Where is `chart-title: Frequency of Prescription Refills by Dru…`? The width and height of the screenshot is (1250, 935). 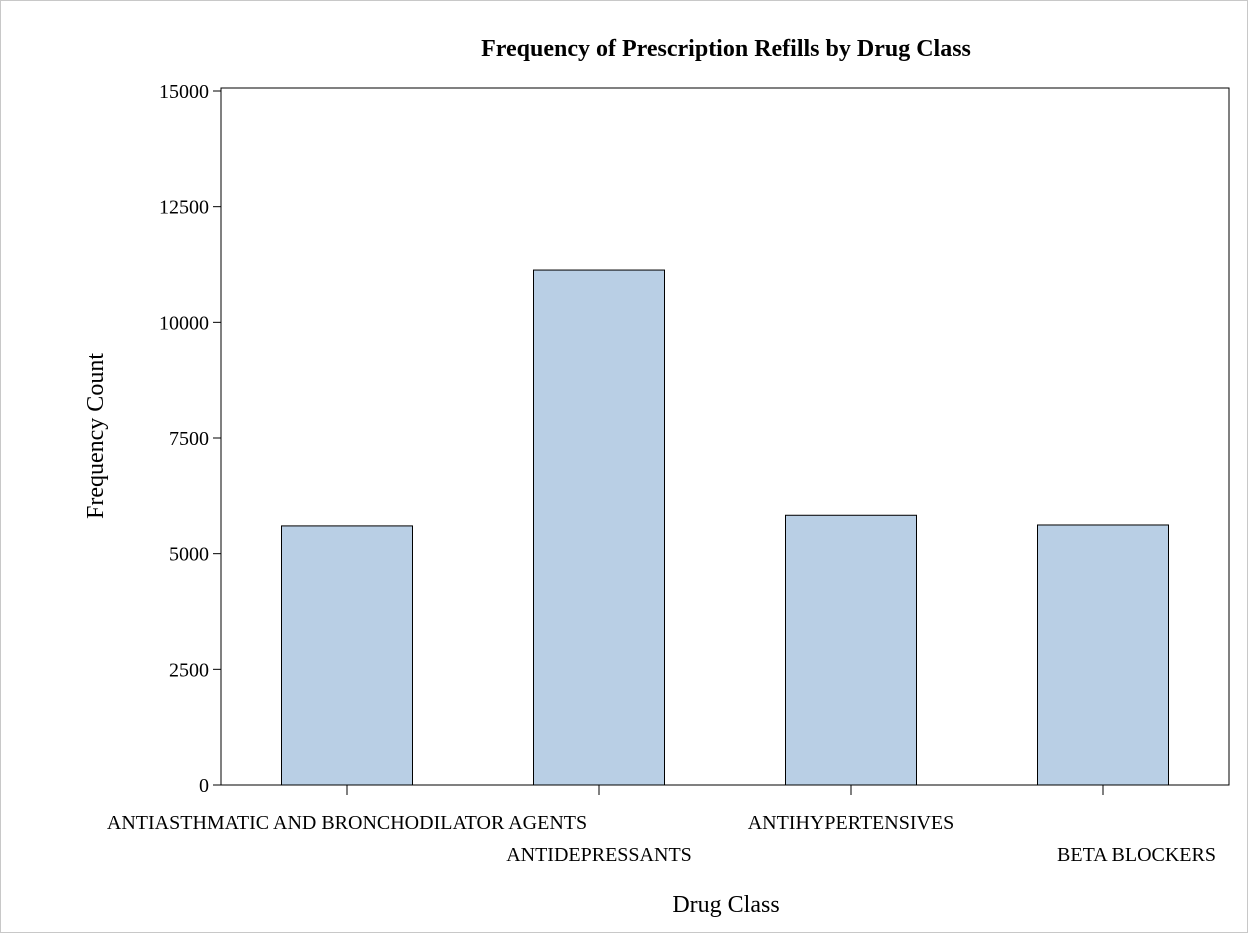
chart-title: Frequency of Prescription Refills by Dru… is located at coordinates (726, 49).